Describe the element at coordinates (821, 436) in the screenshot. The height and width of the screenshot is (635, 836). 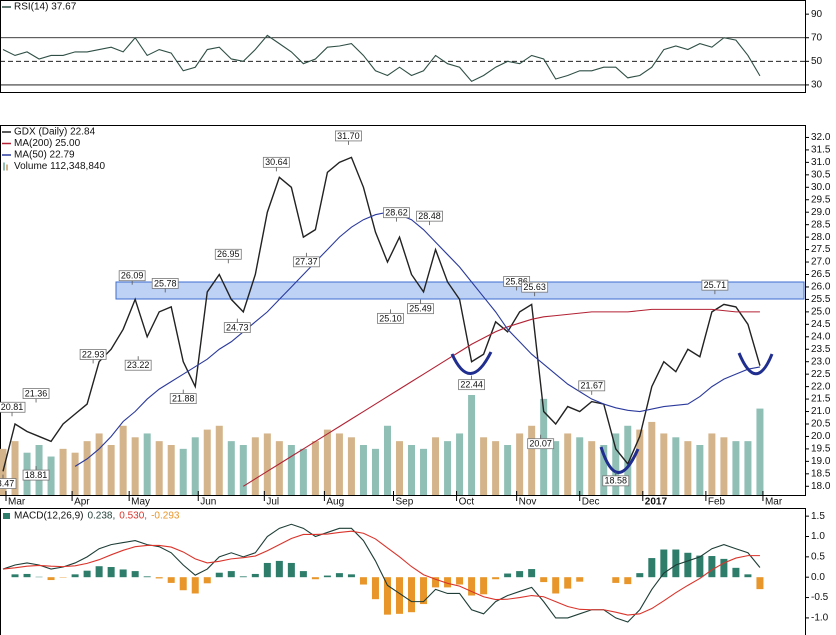
I see `y-tick-label: 20.0` at that location.